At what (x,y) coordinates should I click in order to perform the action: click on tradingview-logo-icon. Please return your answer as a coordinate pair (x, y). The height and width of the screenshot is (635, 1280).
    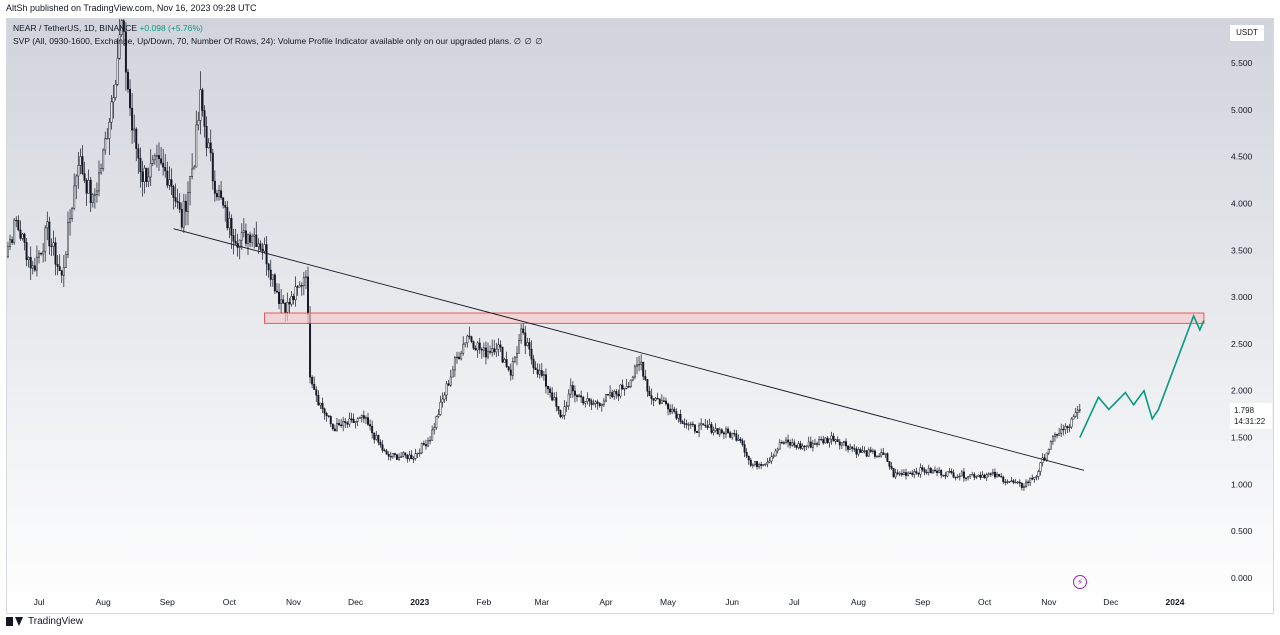
    Looking at the image, I should click on (15, 621).